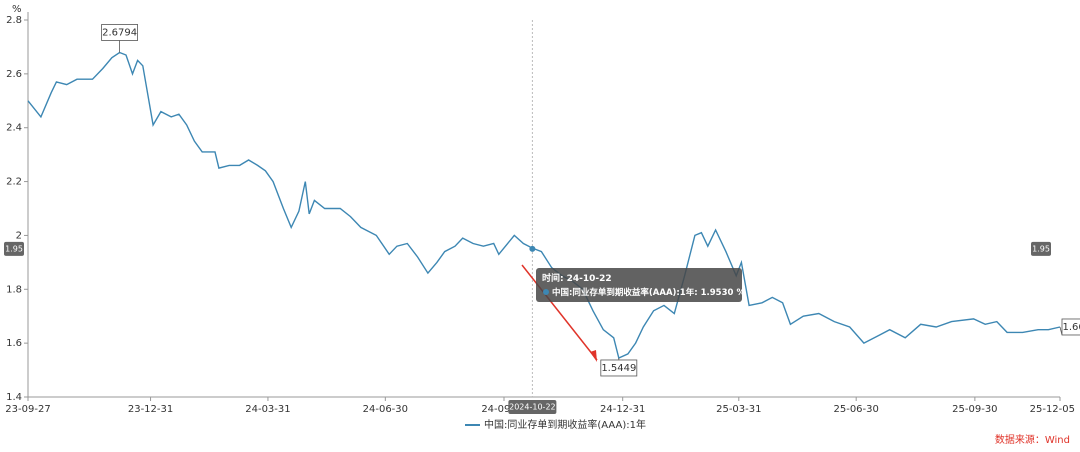 Image resolution: width=1080 pixels, height=452 pixels. What do you see at coordinates (1052, 409) in the screenshot?
I see `x-tick-label: 25-12-05` at bounding box center [1052, 409].